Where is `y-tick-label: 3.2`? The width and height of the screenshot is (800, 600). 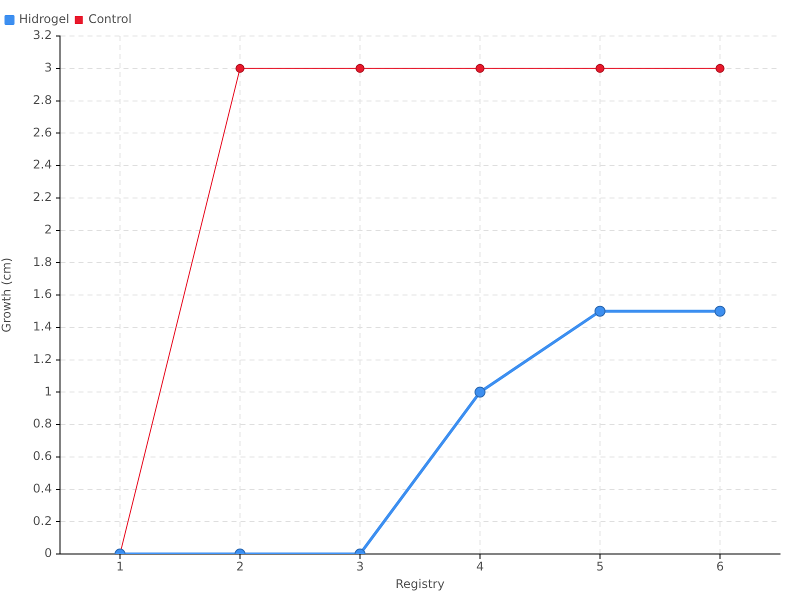
y-tick-label: 3.2 is located at coordinates (42, 35).